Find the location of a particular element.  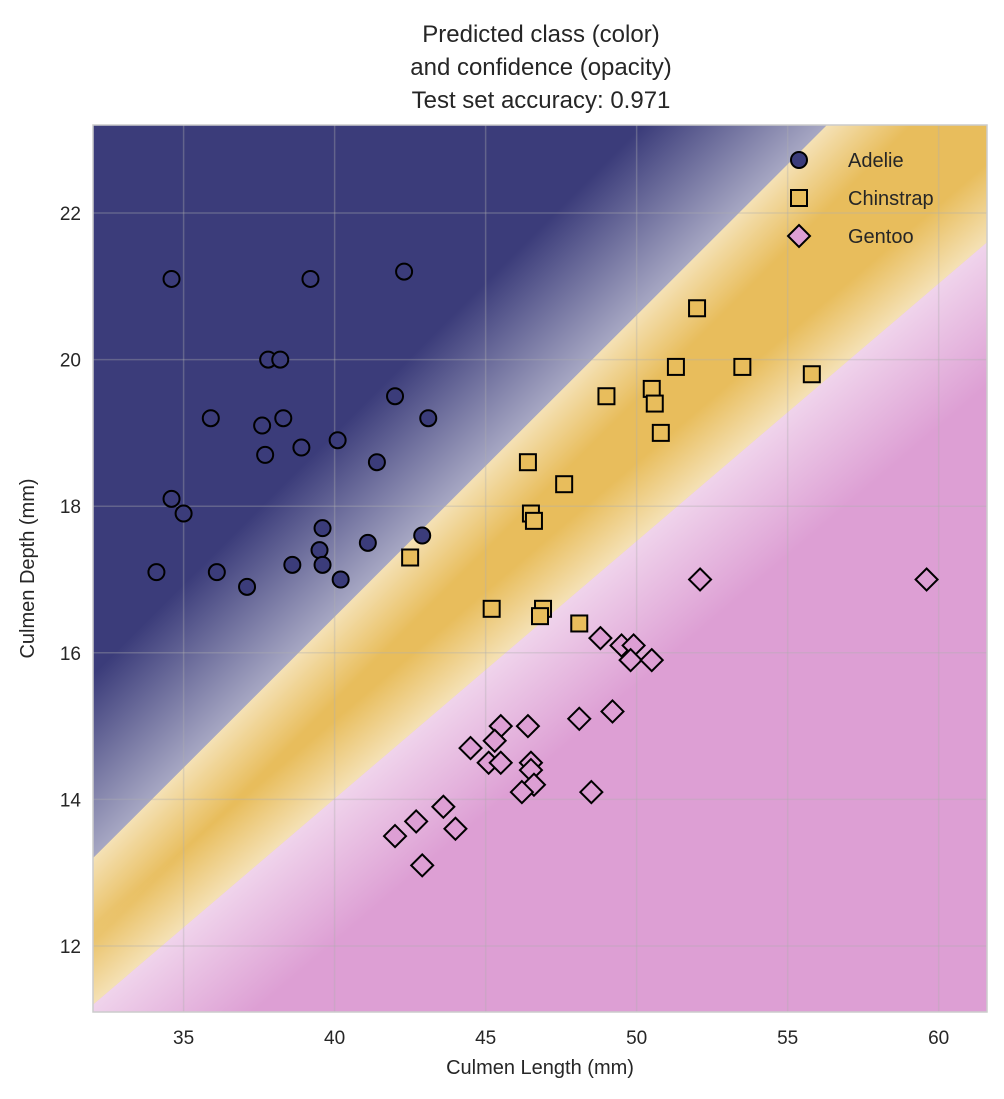

legend-marker-circle-icon is located at coordinates (799, 160).